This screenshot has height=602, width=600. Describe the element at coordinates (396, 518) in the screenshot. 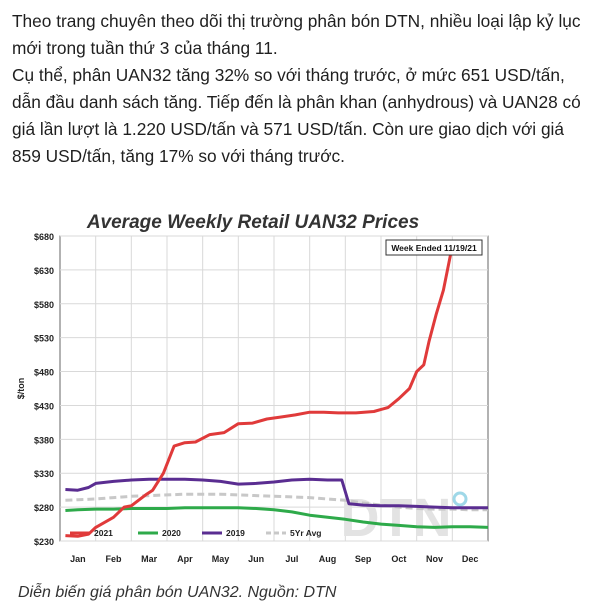

I see `dtn-watermark: DTN` at that location.